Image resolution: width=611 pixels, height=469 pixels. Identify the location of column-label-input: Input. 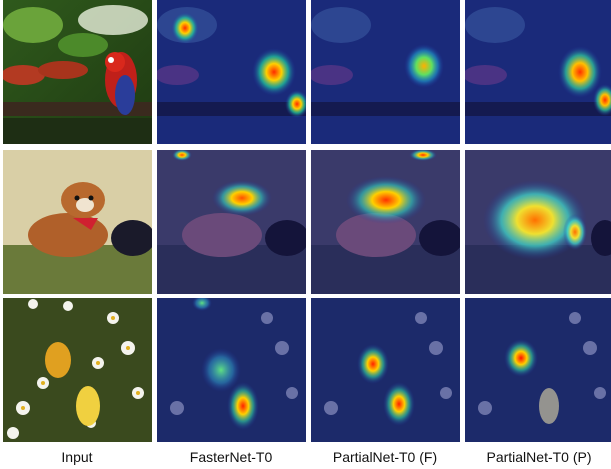
(77, 457).